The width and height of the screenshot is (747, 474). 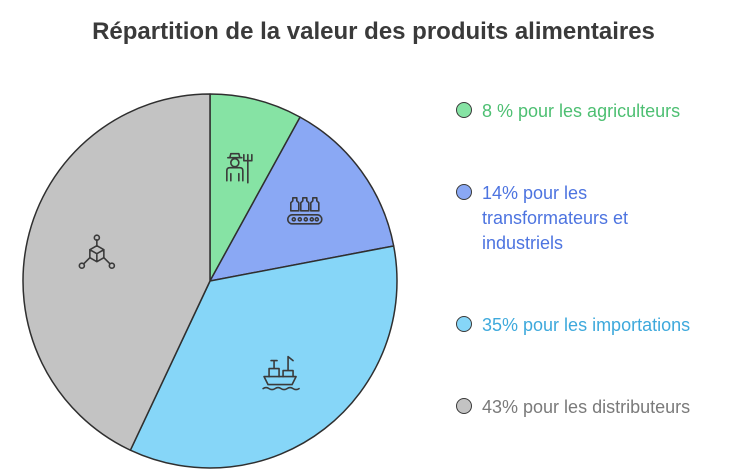 What do you see at coordinates (586, 407) in the screenshot?
I see `legend-label-distributeurs: 43% pour les distributeurs` at bounding box center [586, 407].